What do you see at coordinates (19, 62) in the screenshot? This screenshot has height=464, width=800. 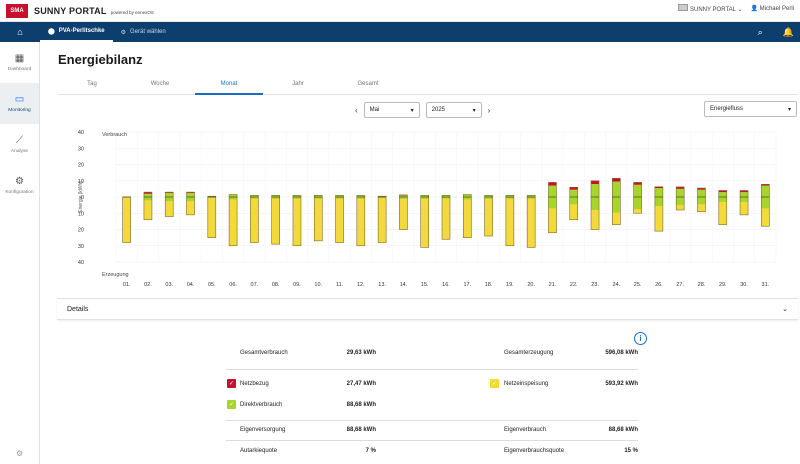 I see `sidebar-item-dashboard: ▦ Dashboard` at bounding box center [19, 62].